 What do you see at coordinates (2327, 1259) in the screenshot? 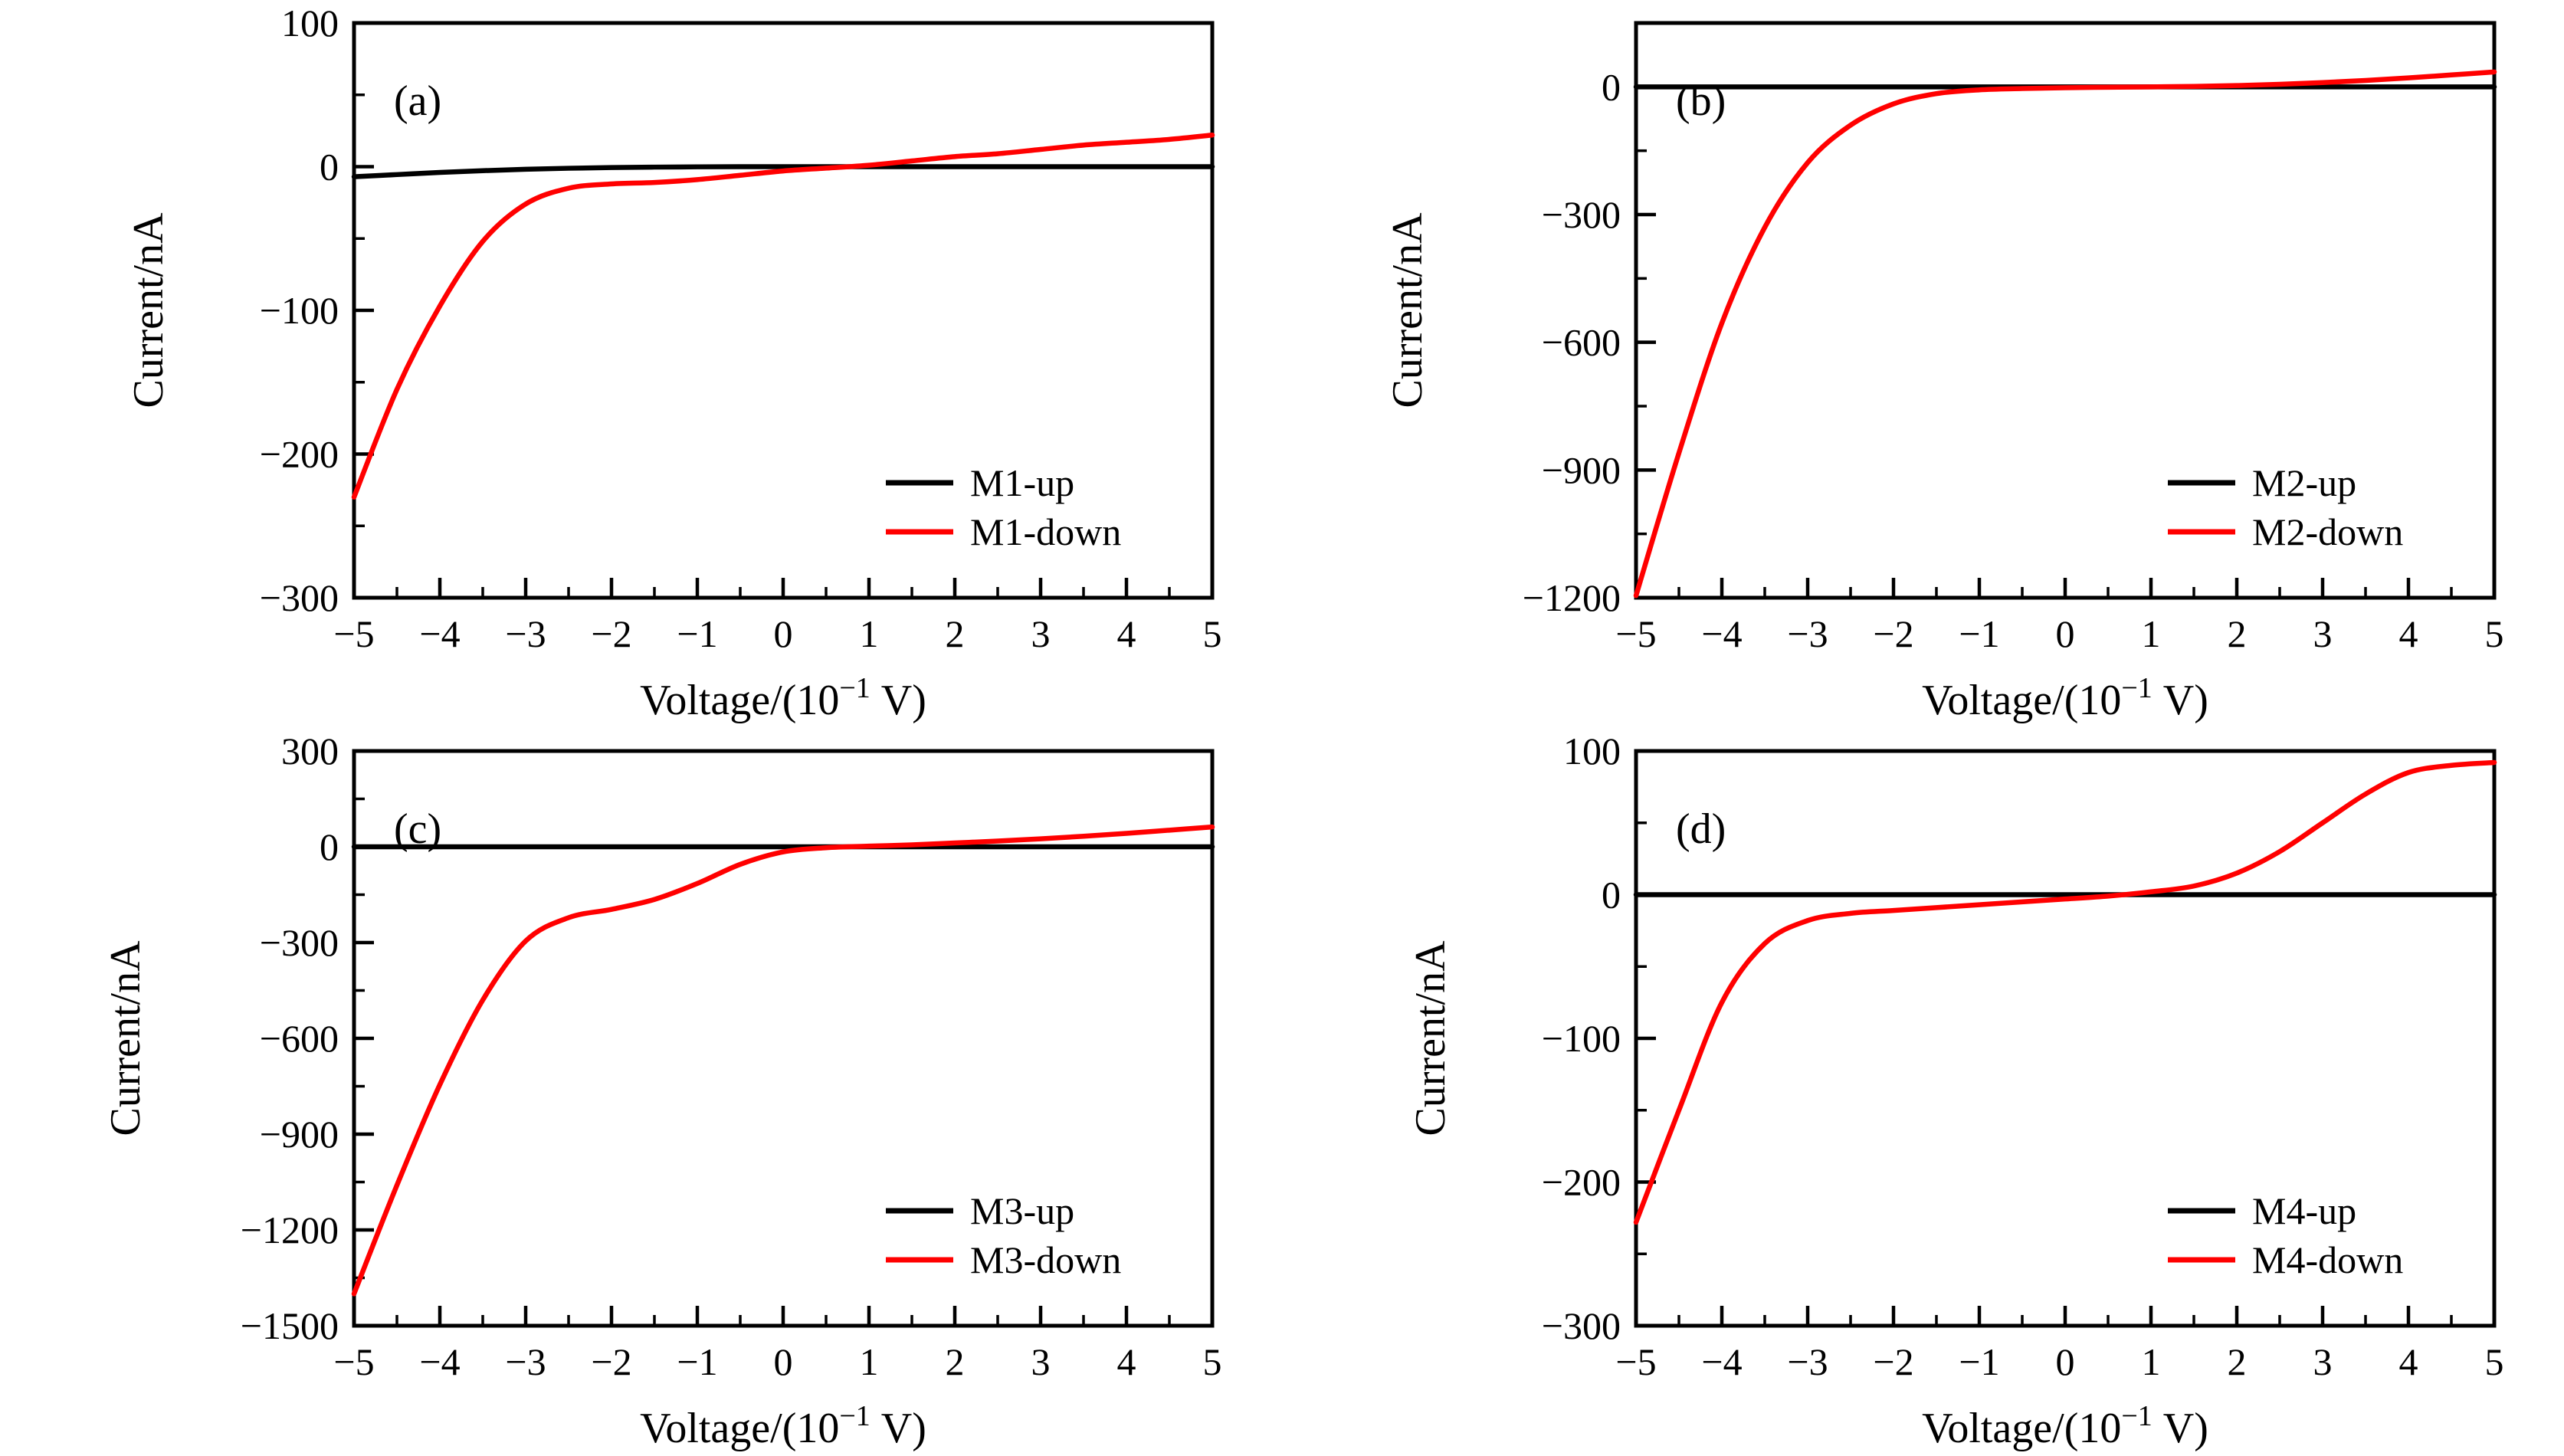
I see `legend-label-M4-down: M4-down` at bounding box center [2327, 1259].